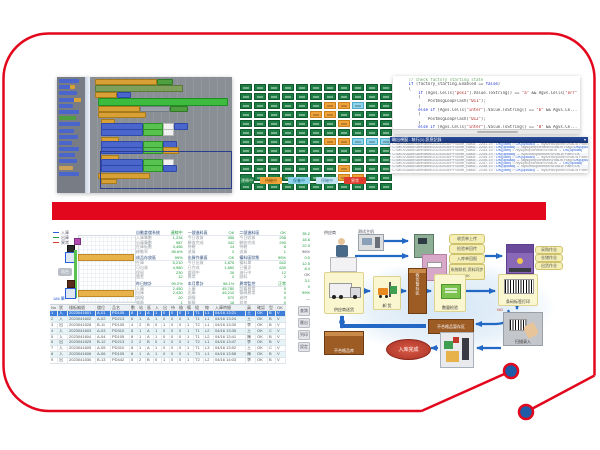  What do you see at coordinates (230, 360) in the screenshot?
I see `table-cell: 04/16 14:03` at bounding box center [230, 360].